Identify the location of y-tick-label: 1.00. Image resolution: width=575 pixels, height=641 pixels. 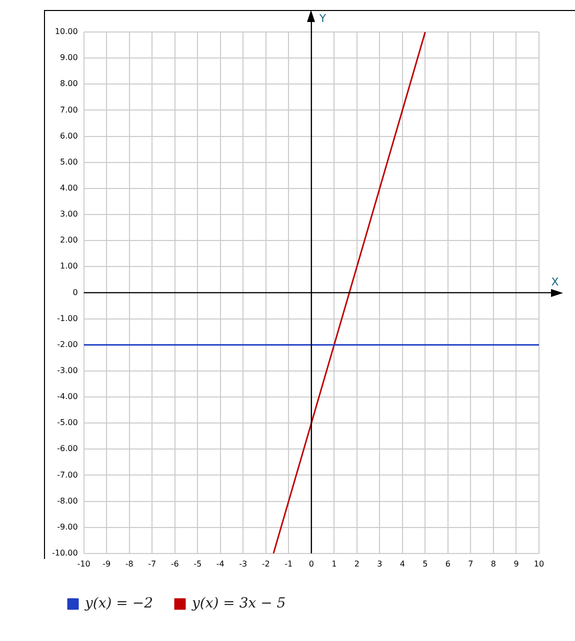
(69, 266).